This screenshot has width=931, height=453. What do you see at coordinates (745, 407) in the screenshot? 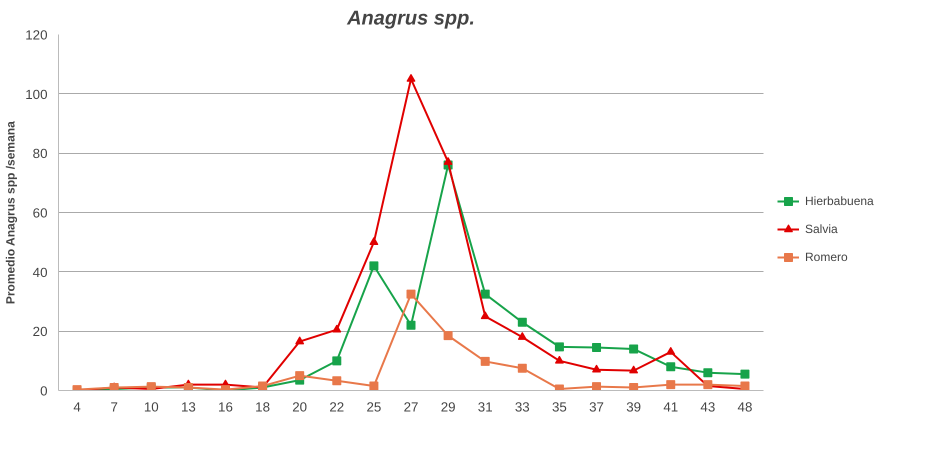
I see `x-tick-label: 48` at bounding box center [745, 407].